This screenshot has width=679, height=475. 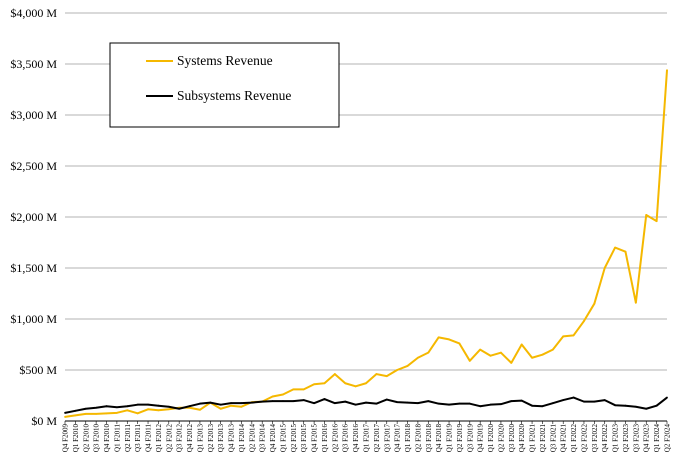 I want to click on x-tick-label: Q3 F2019, so click(x=470, y=438).